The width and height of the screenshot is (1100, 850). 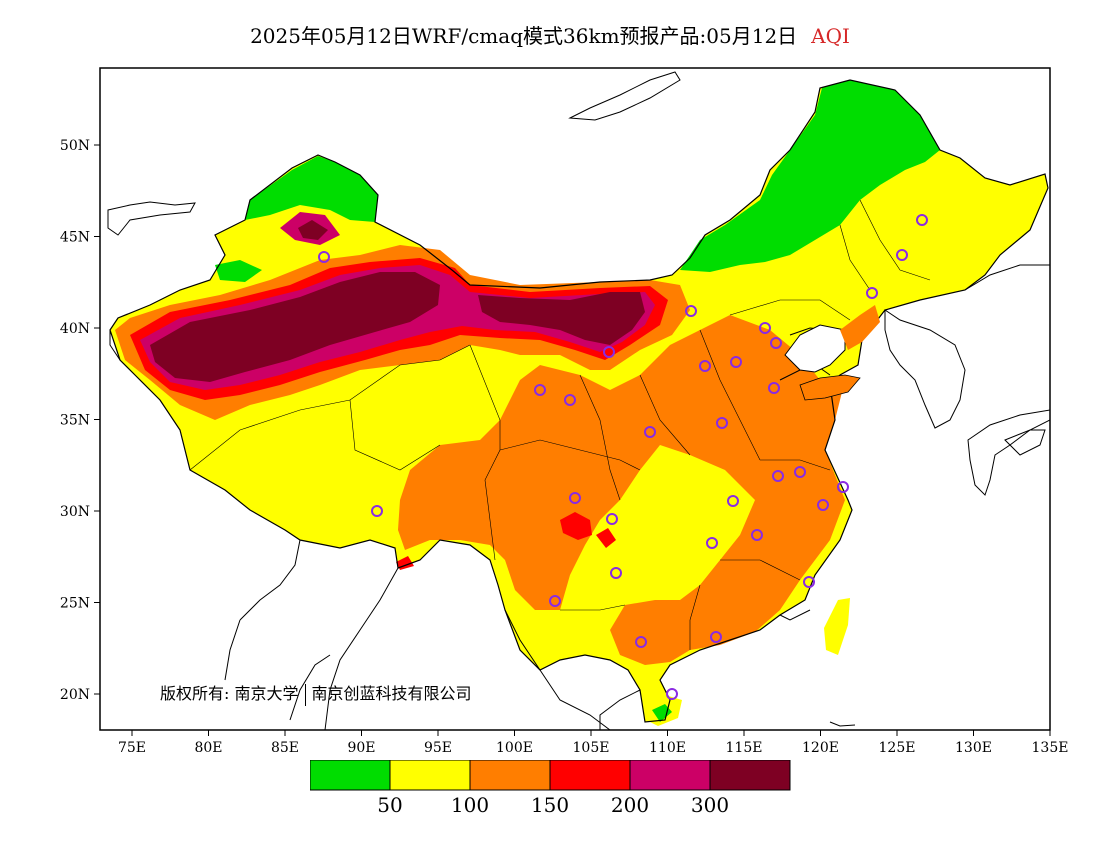 What do you see at coordinates (75, 604) in the screenshot?
I see `lat-tick-label: 25N` at bounding box center [75, 604].